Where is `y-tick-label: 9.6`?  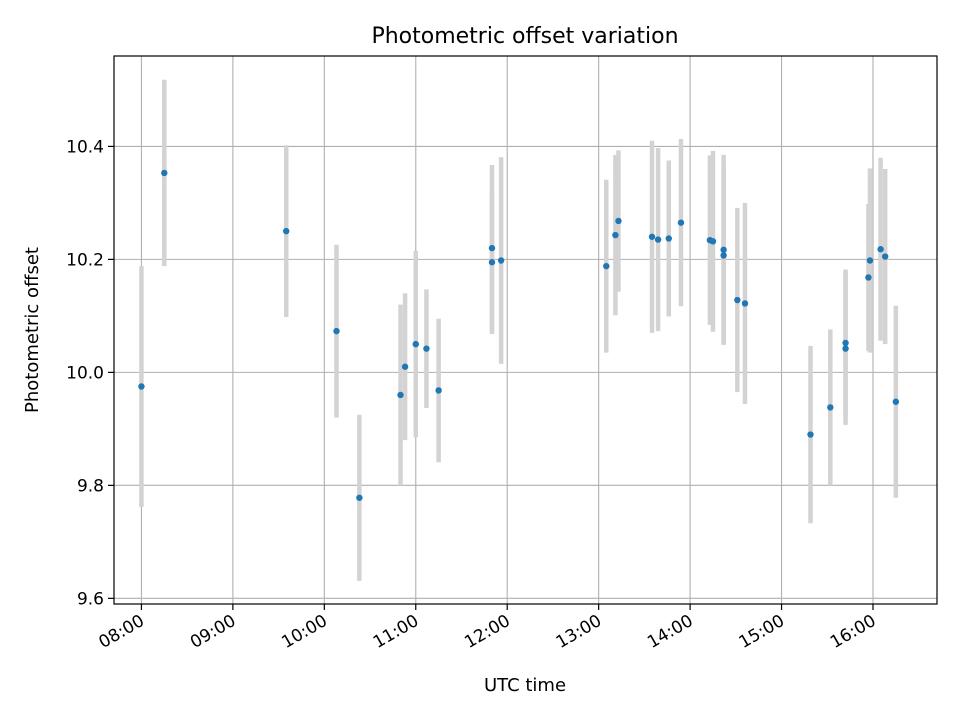
y-tick-label: 9.6 is located at coordinates (90, 599).